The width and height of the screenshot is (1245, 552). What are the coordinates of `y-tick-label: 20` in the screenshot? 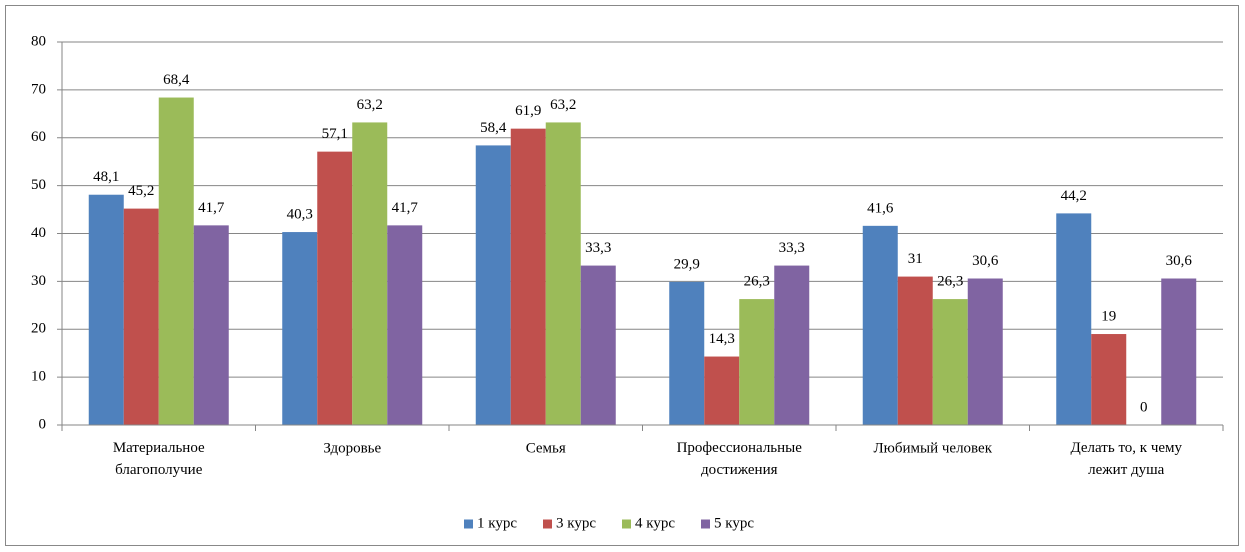 It's located at (38, 329).